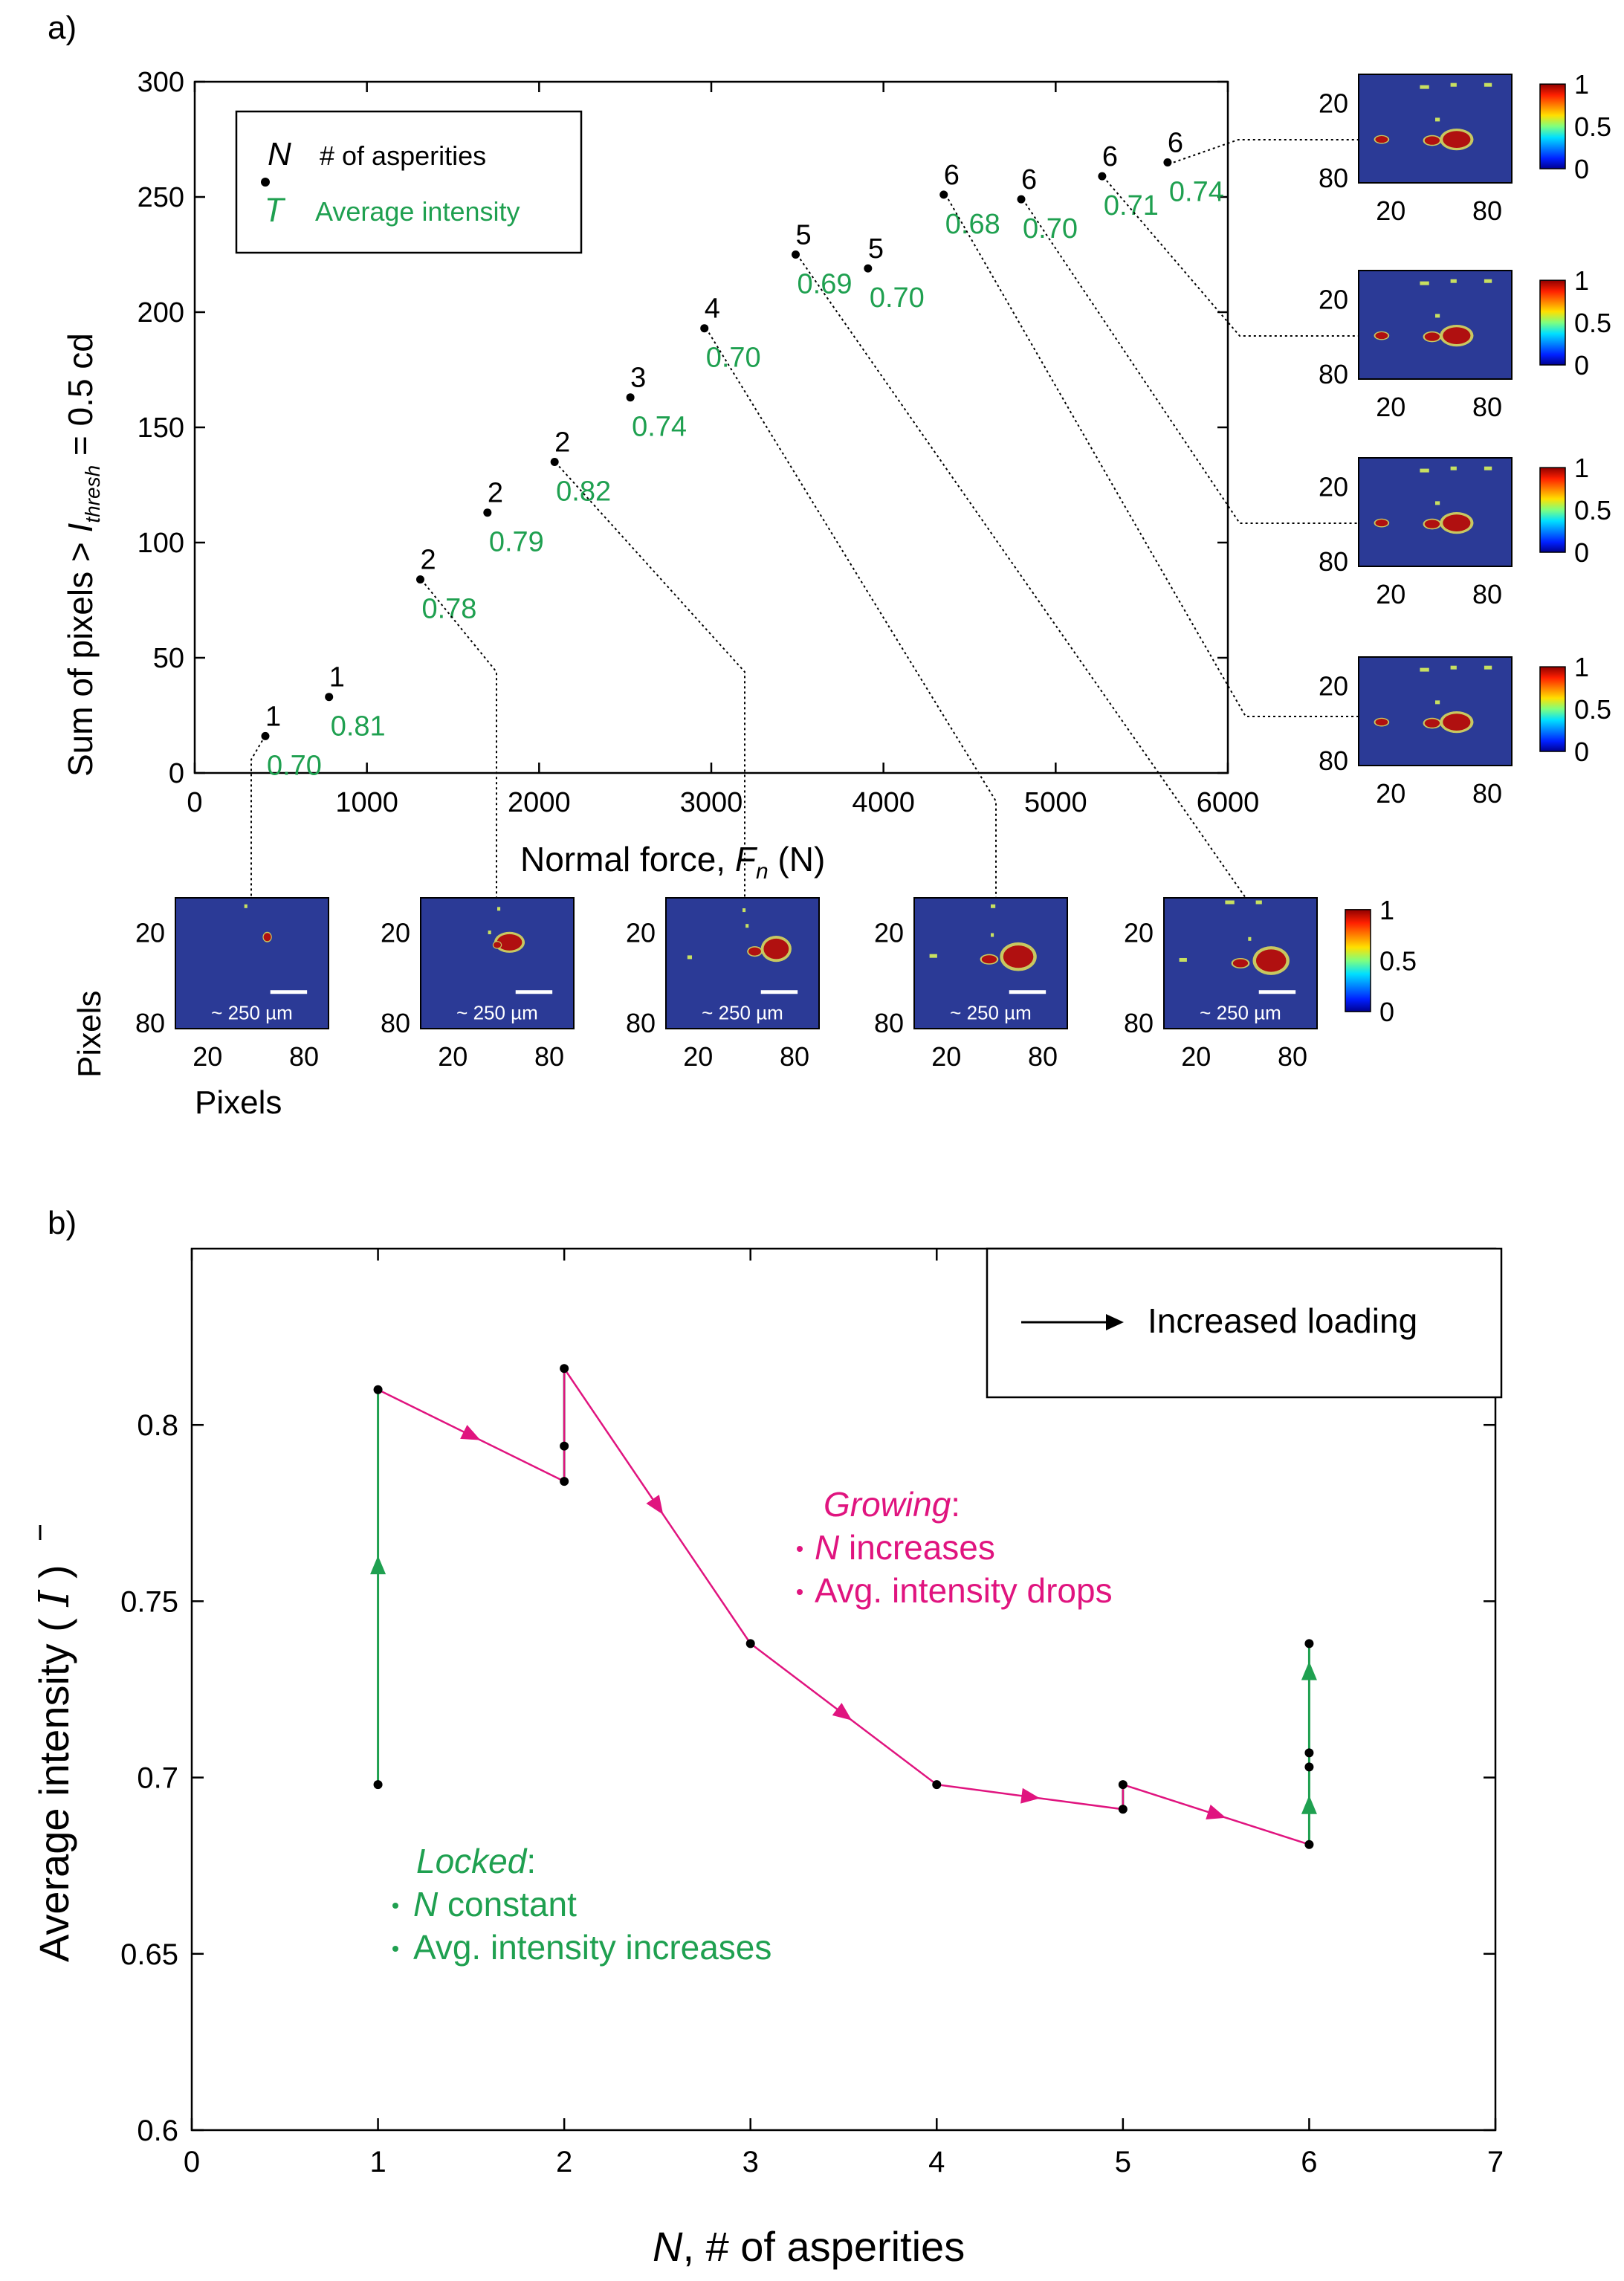 The width and height of the screenshot is (1624, 2281). What do you see at coordinates (672, 862) in the screenshot?
I see `panel-a-xlabel: Normal force, Fn (N)` at bounding box center [672, 862].